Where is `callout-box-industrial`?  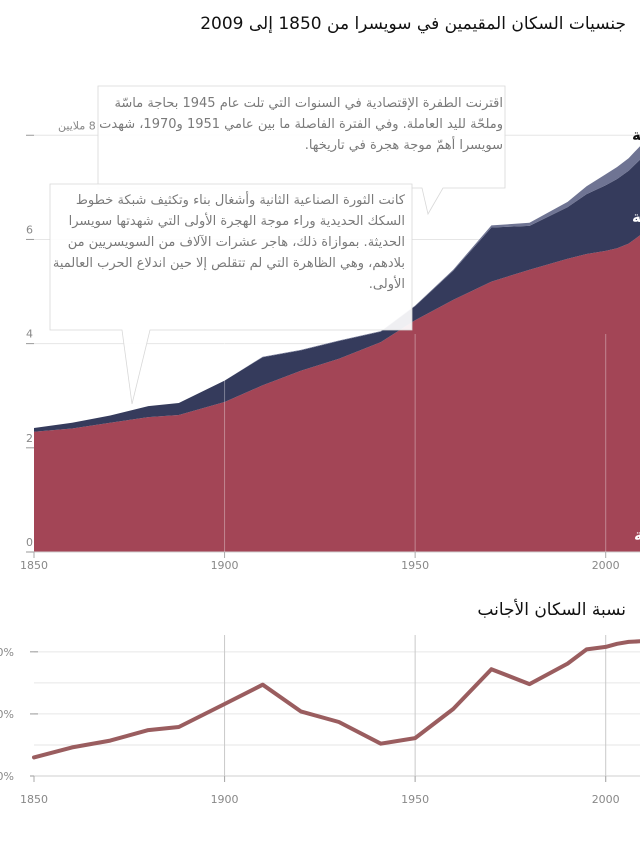
callout-box-industrial is located at coordinates (231, 294).